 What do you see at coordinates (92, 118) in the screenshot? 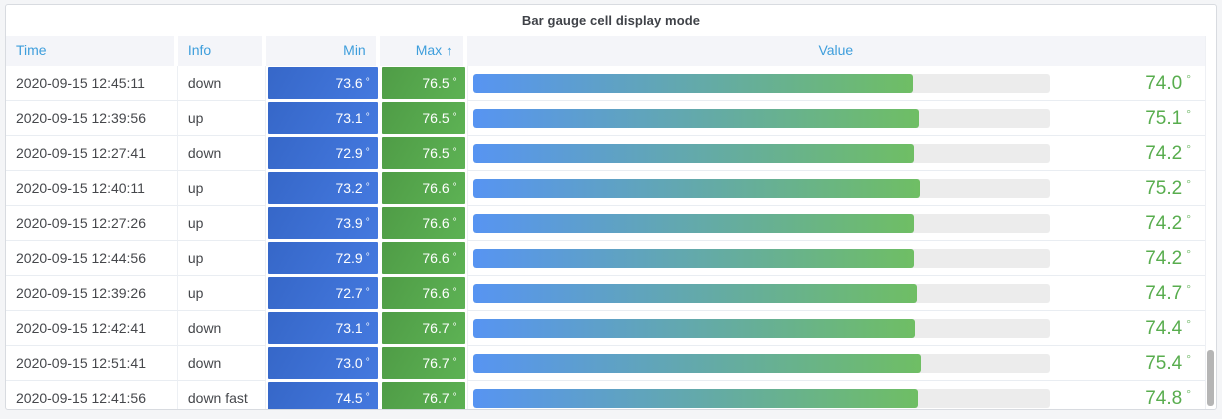
I see `time-cell: 2020-09-15 12:39:56` at bounding box center [92, 118].